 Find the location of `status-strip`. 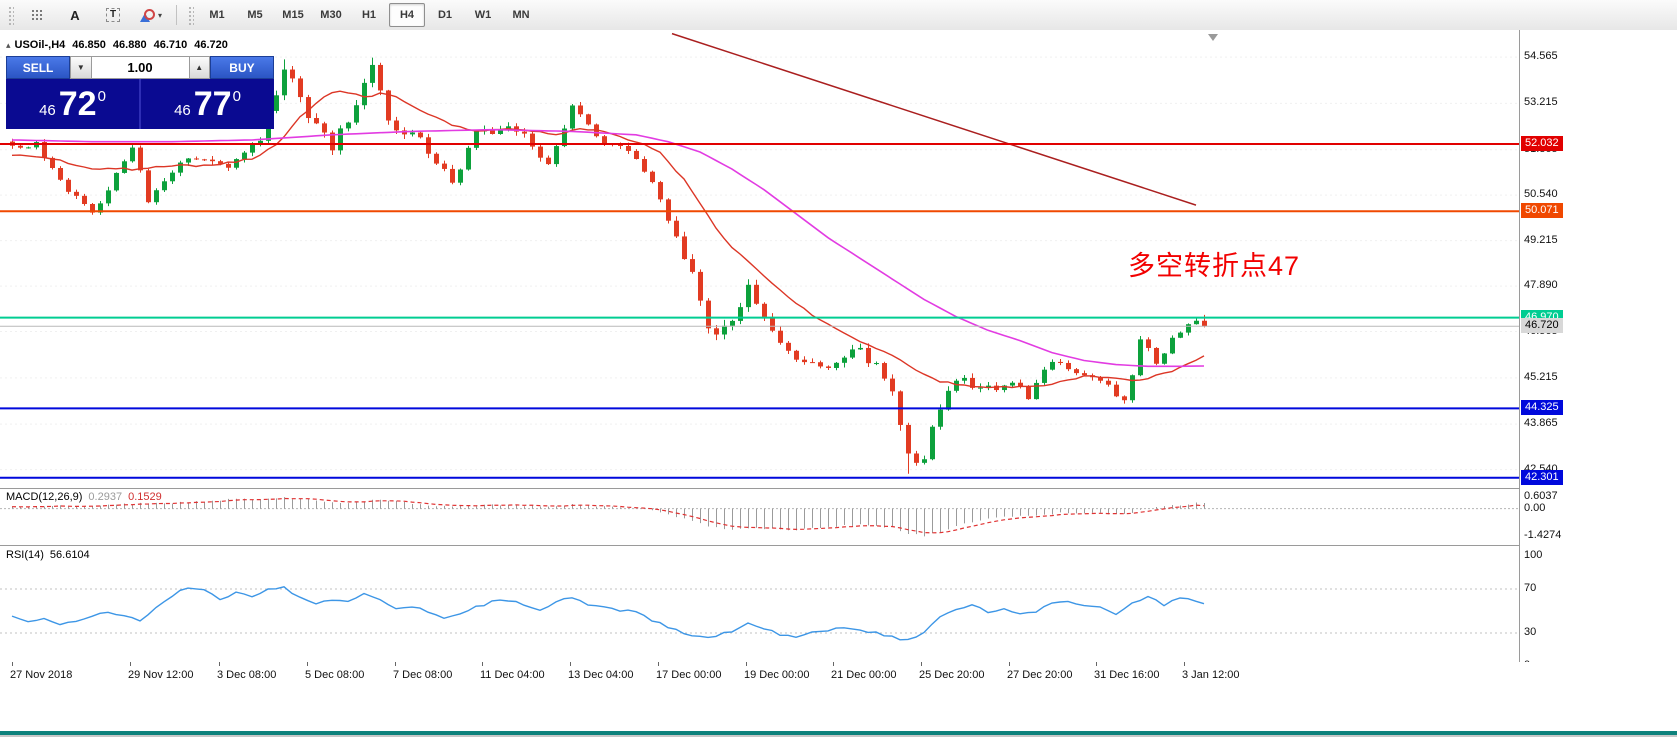

status-strip is located at coordinates (838, 712).